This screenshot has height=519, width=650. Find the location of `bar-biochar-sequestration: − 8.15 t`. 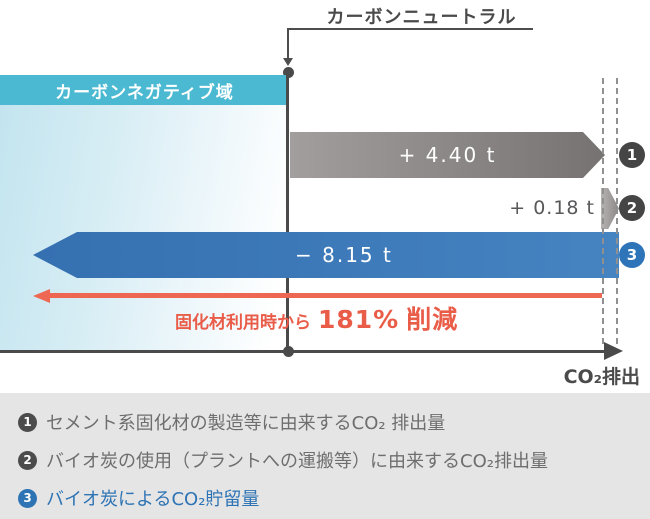

bar-biochar-sequestration: − 8.15 t is located at coordinates (326, 255).